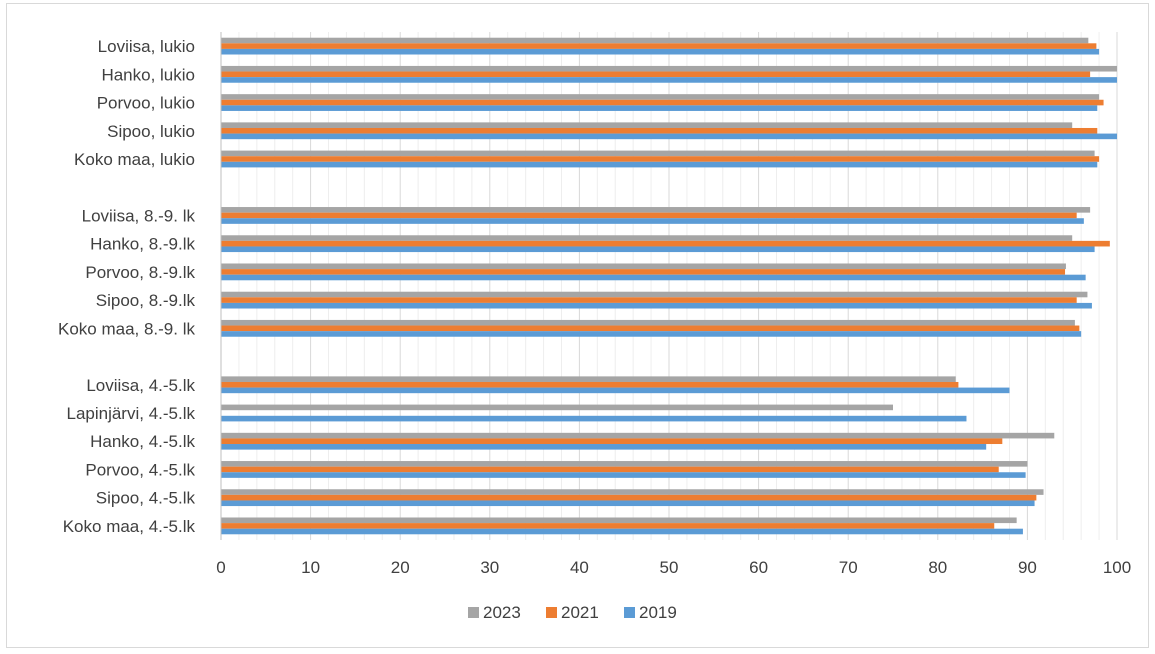  I want to click on category-label: Sipoo, 8.-9.lk, so click(146, 300).